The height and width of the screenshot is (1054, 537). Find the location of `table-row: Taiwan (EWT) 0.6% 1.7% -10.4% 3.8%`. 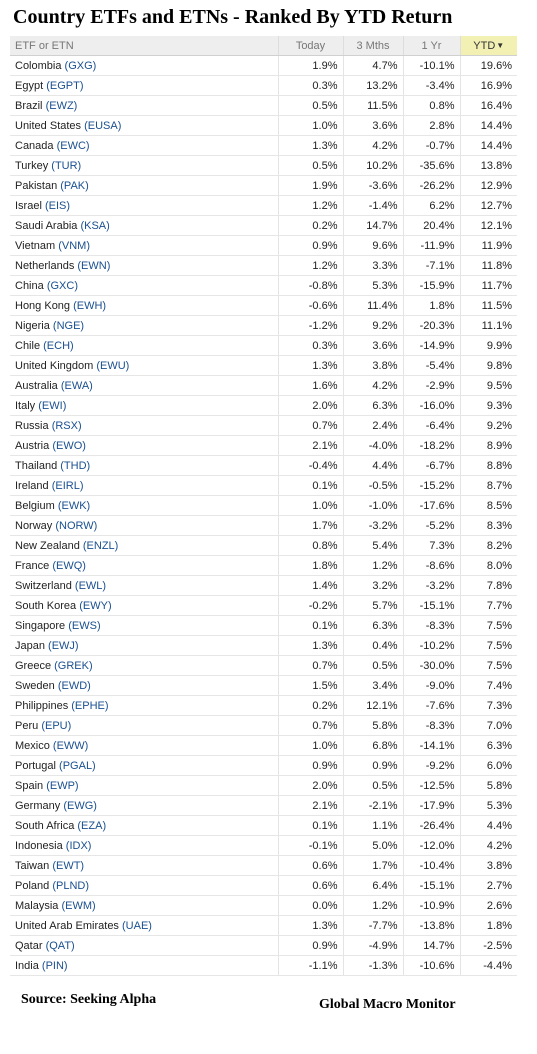

table-row: Taiwan (EWT) 0.6% 1.7% -10.4% 3.8% is located at coordinates (263, 865).